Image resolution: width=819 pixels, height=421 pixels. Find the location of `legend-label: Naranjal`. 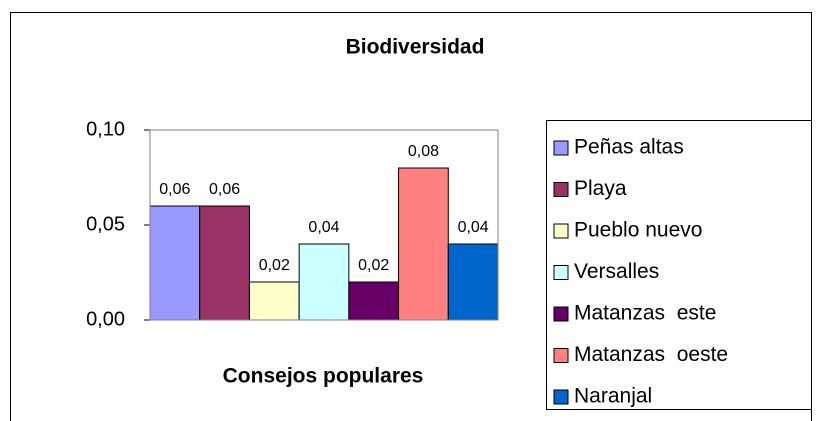

legend-label: Naranjal is located at coordinates (613, 396).